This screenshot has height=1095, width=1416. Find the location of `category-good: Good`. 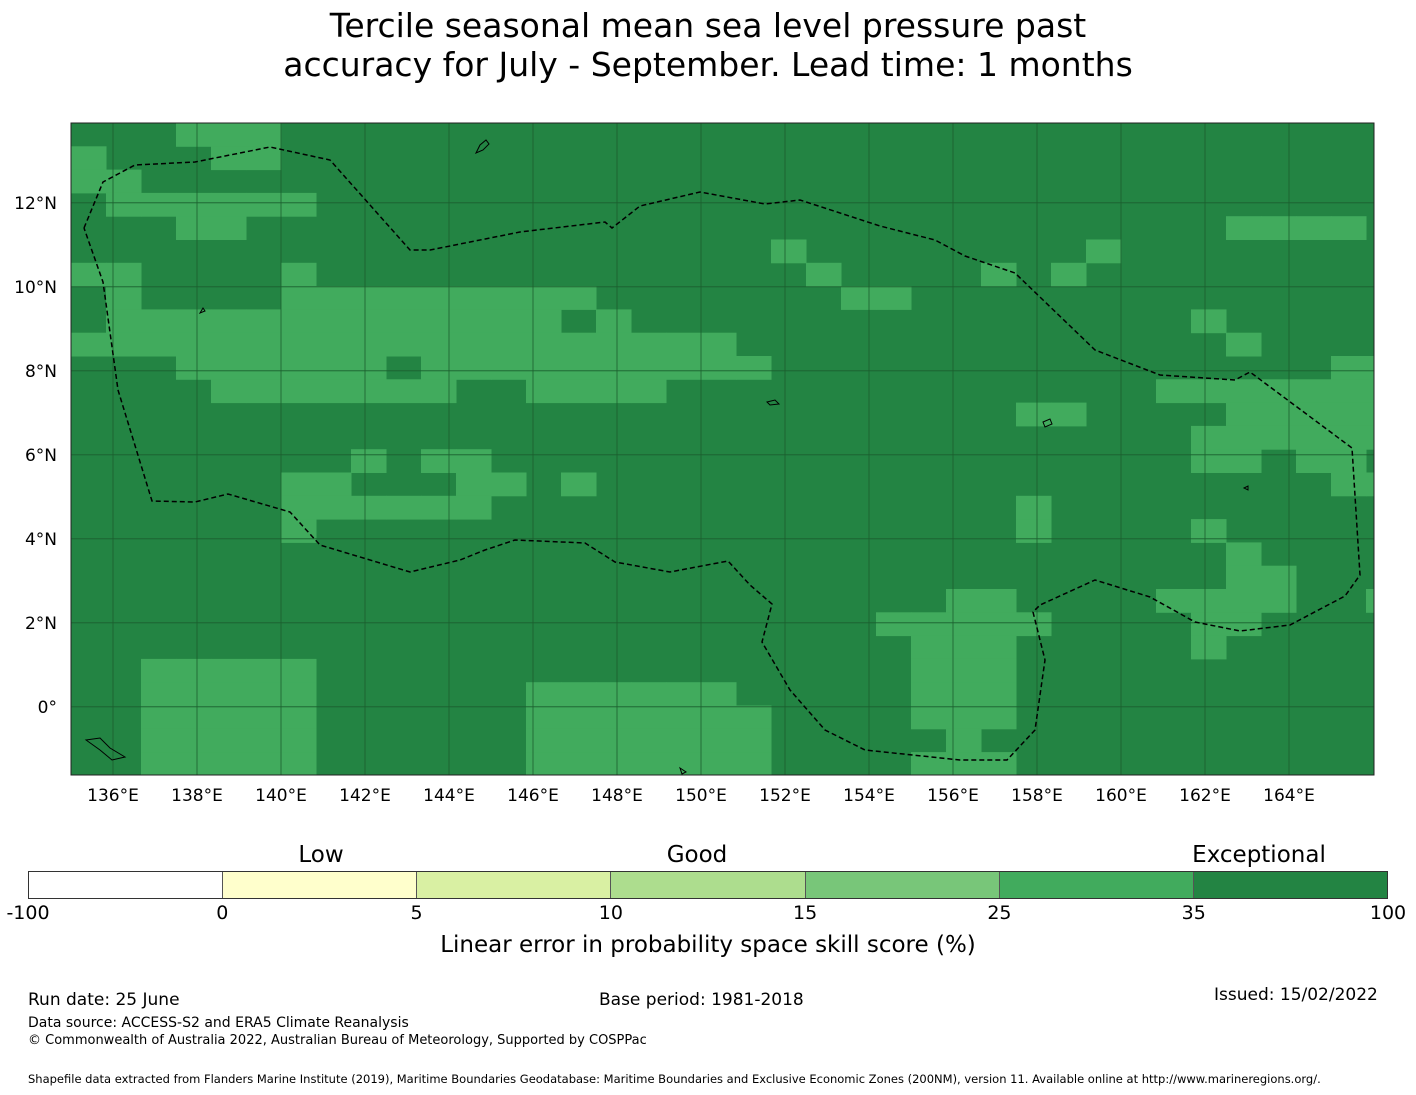

category-good: Good is located at coordinates (697, 855).